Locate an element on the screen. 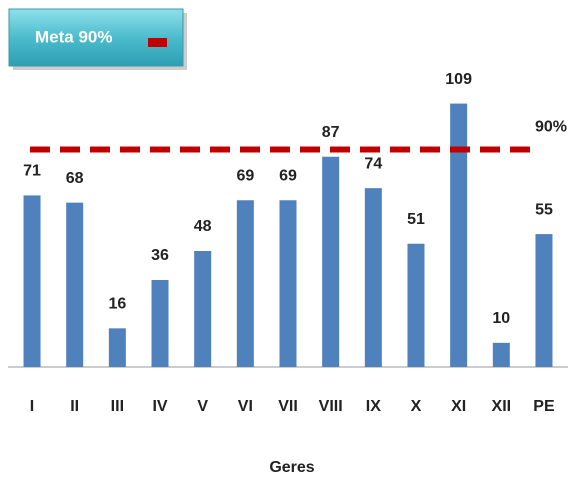 The width and height of the screenshot is (585, 485). value-label: 87 is located at coordinates (331, 132).